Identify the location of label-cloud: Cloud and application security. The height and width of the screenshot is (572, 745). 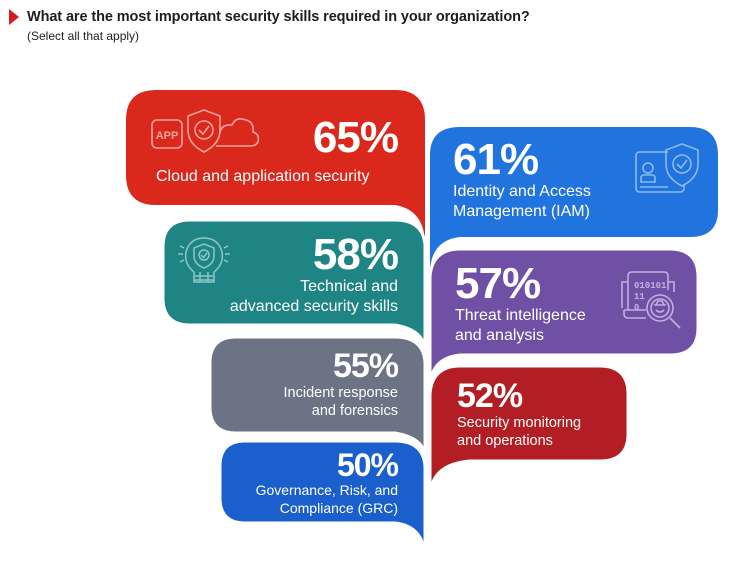
(263, 176).